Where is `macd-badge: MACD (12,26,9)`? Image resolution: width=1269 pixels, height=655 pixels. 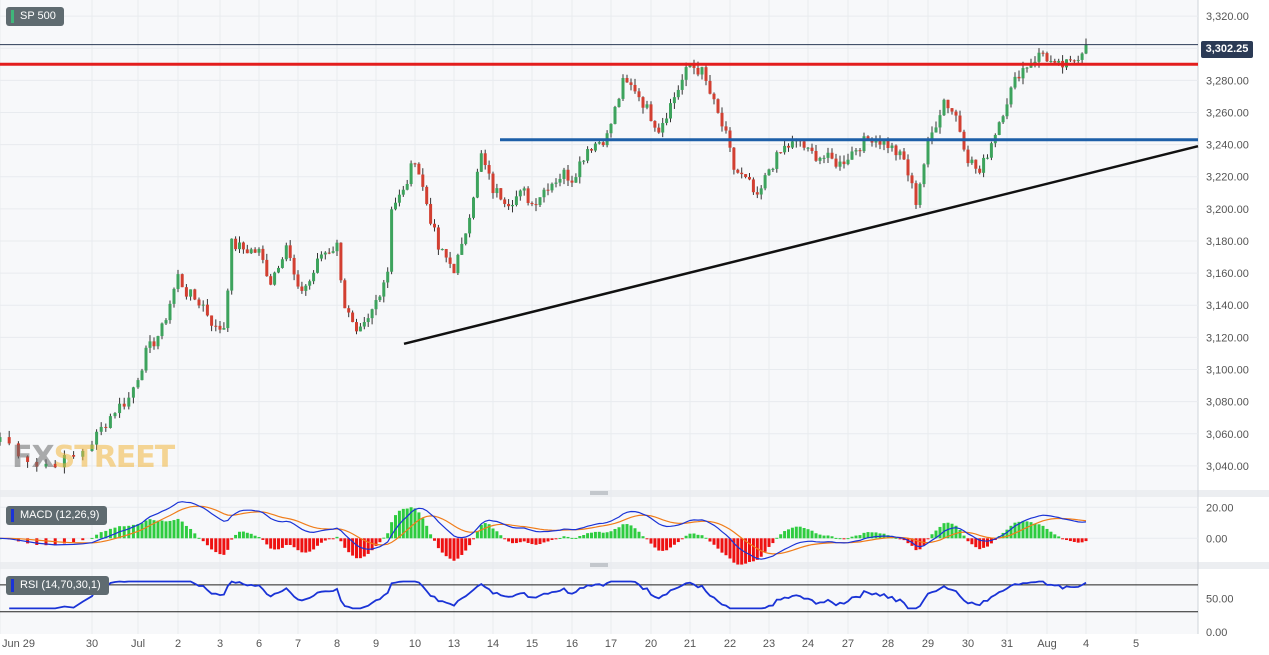
macd-badge: MACD (12,26,9) is located at coordinates (57, 515).